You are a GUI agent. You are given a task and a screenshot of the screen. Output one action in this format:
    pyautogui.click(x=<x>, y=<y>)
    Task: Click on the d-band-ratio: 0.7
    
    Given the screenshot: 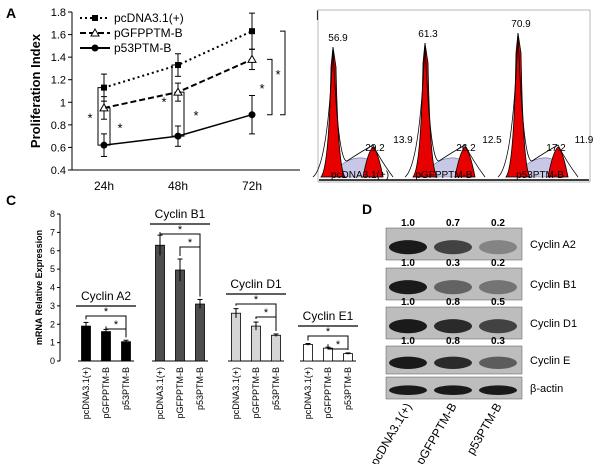 What is the action you would take?
    pyautogui.click(x=453, y=223)
    